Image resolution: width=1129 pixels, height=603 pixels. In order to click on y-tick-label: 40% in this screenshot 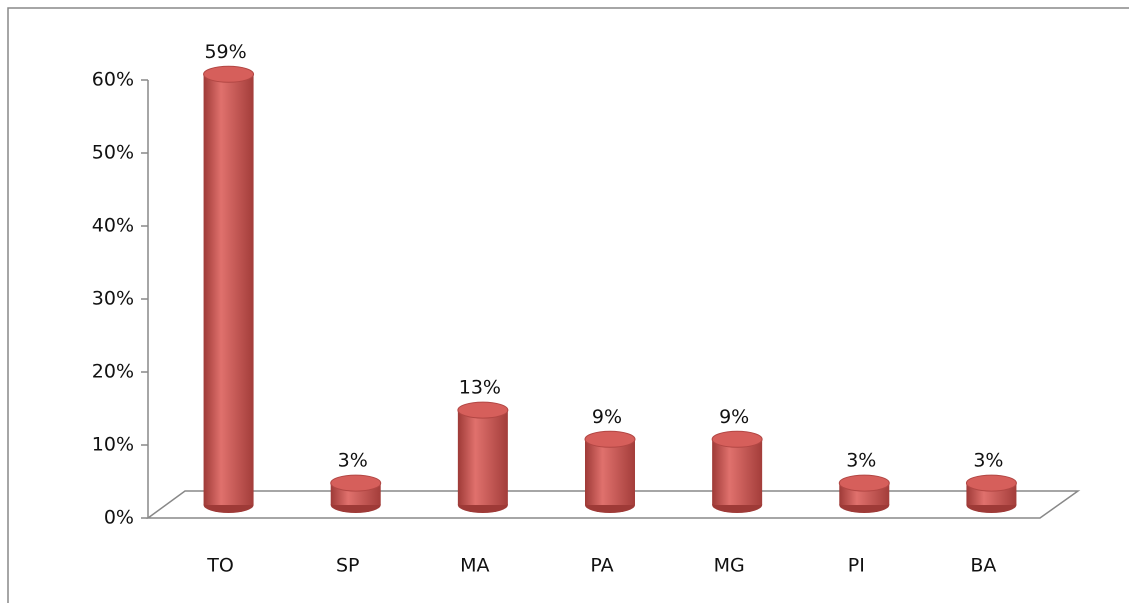, I will do `click(113, 226)`.